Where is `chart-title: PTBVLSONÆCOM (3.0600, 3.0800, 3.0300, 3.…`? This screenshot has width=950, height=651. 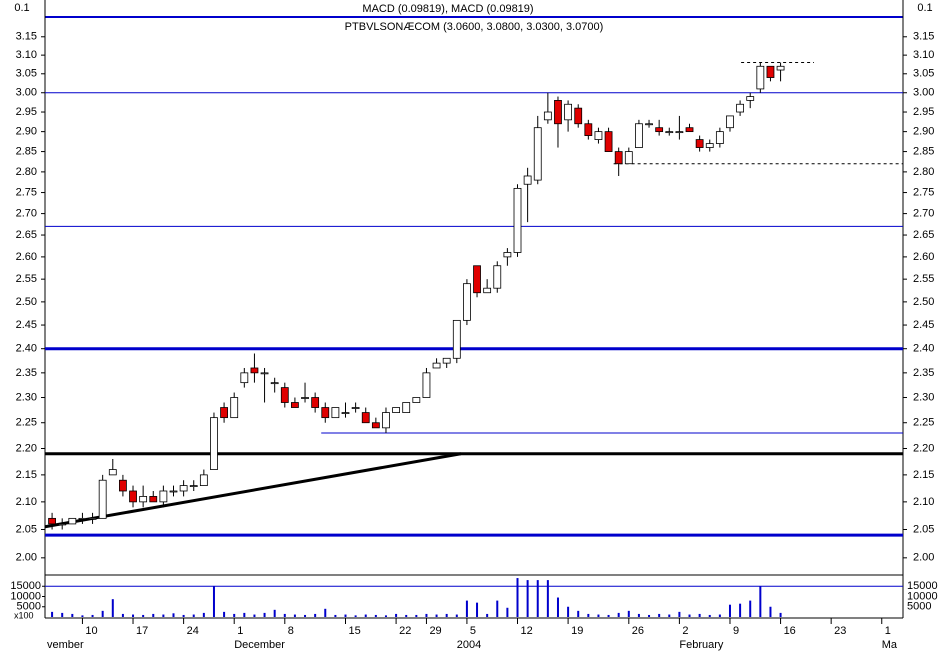
chart-title: PTBVLSONÆCOM (3.0600, 3.0800, 3.0300, 3.… is located at coordinates (474, 27).